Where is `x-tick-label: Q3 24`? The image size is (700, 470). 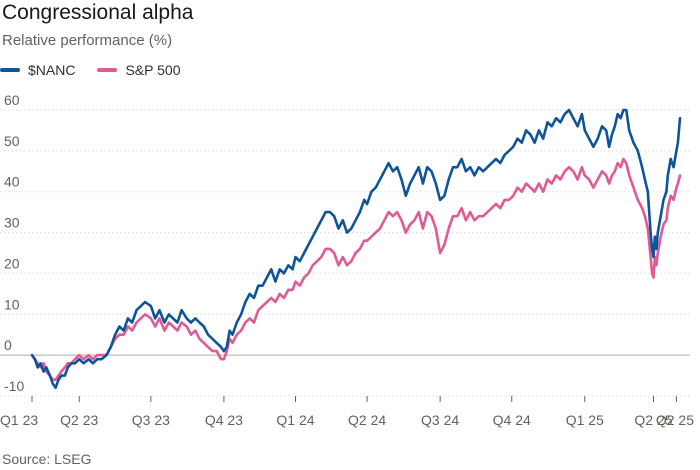 x-tick-label: Q3 24 is located at coordinates (440, 420).